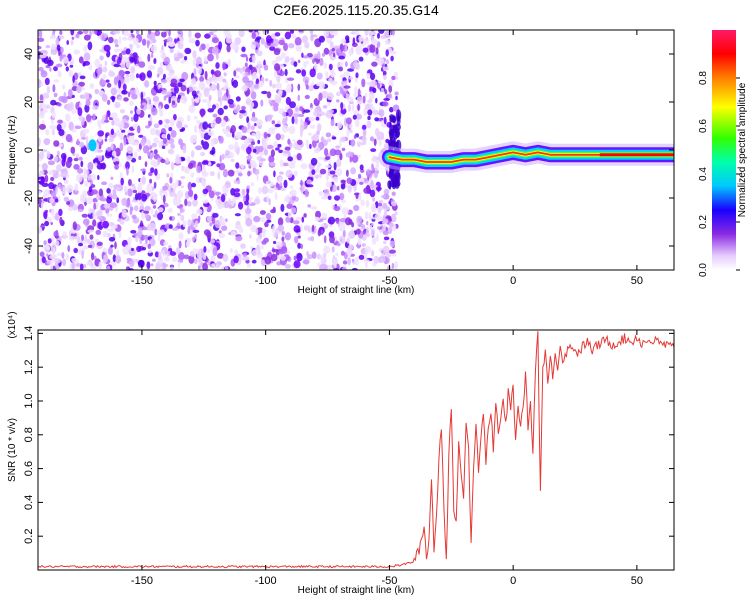 The width and height of the screenshot is (750, 600). Describe the element at coordinates (637, 581) in the screenshot. I see `snr-xtick-label: 50` at that location.